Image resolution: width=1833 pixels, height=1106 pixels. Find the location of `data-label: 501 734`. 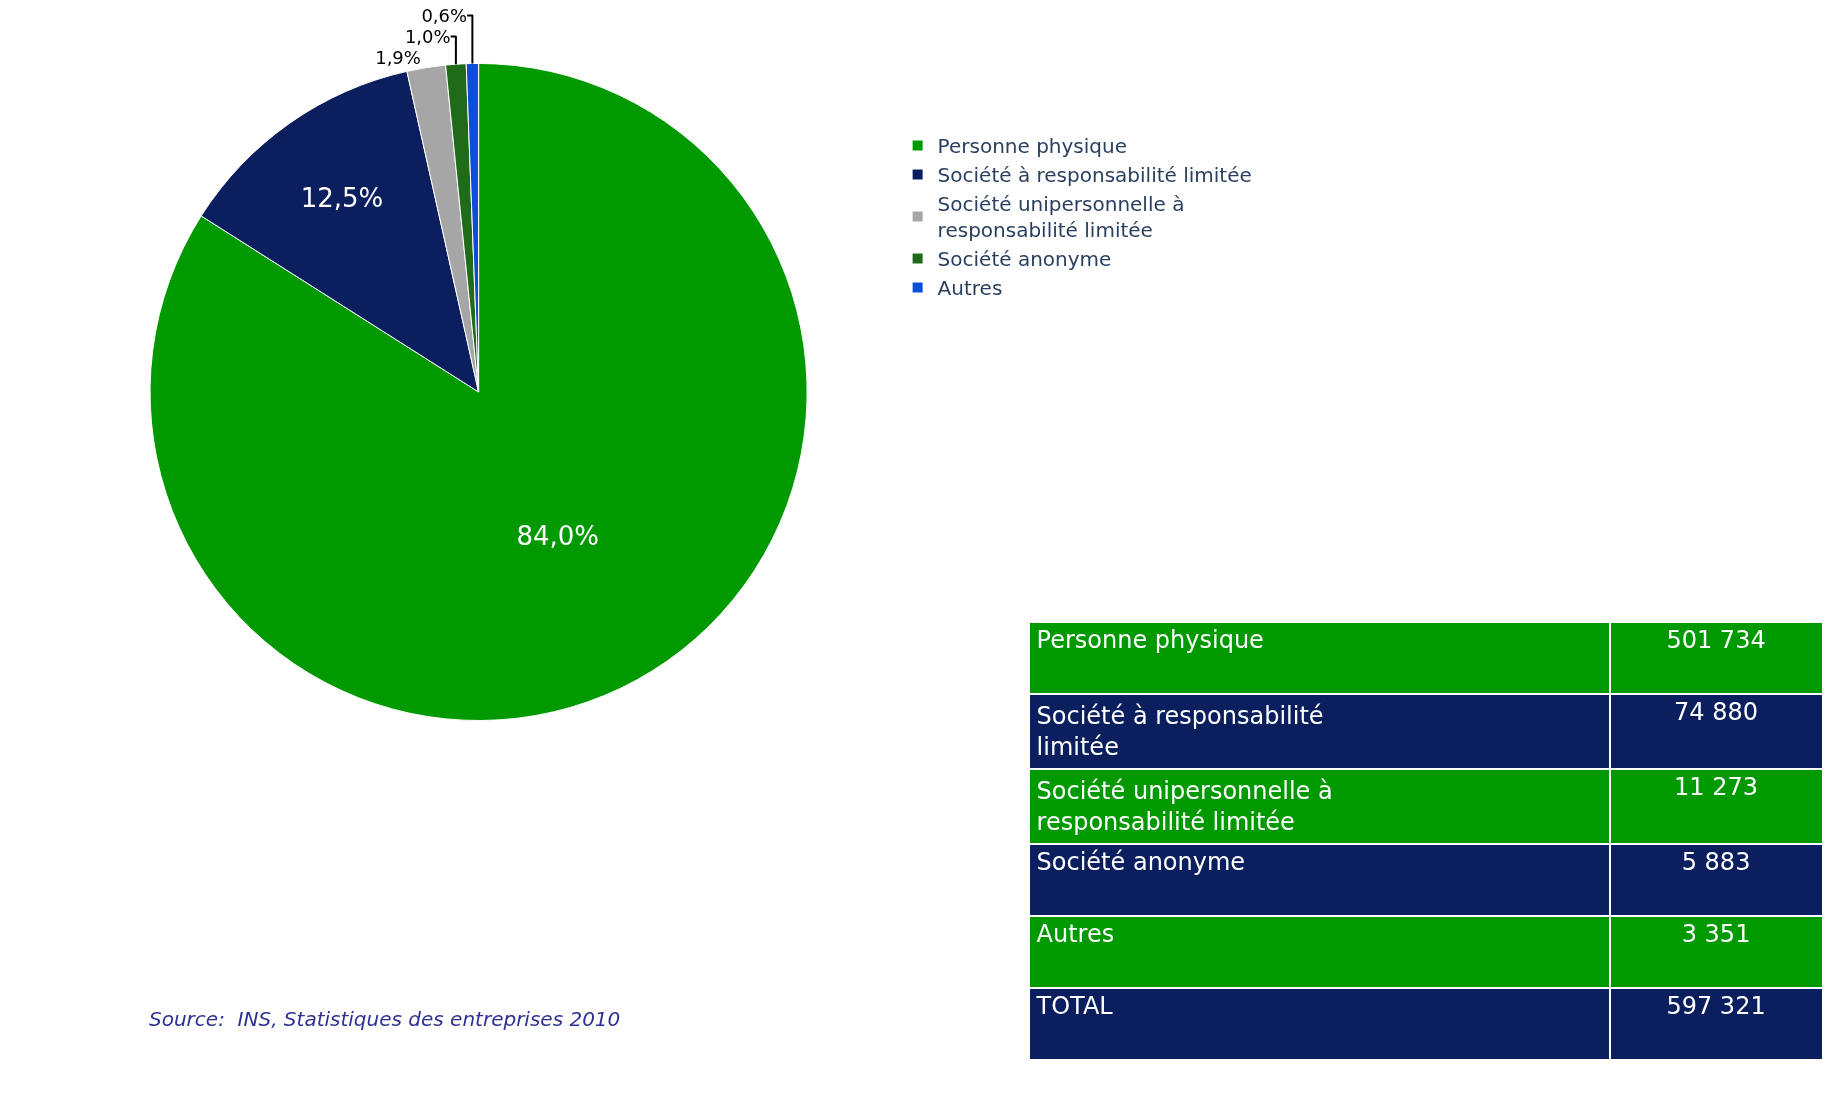

data-label: 501 734 is located at coordinates (1716, 639).